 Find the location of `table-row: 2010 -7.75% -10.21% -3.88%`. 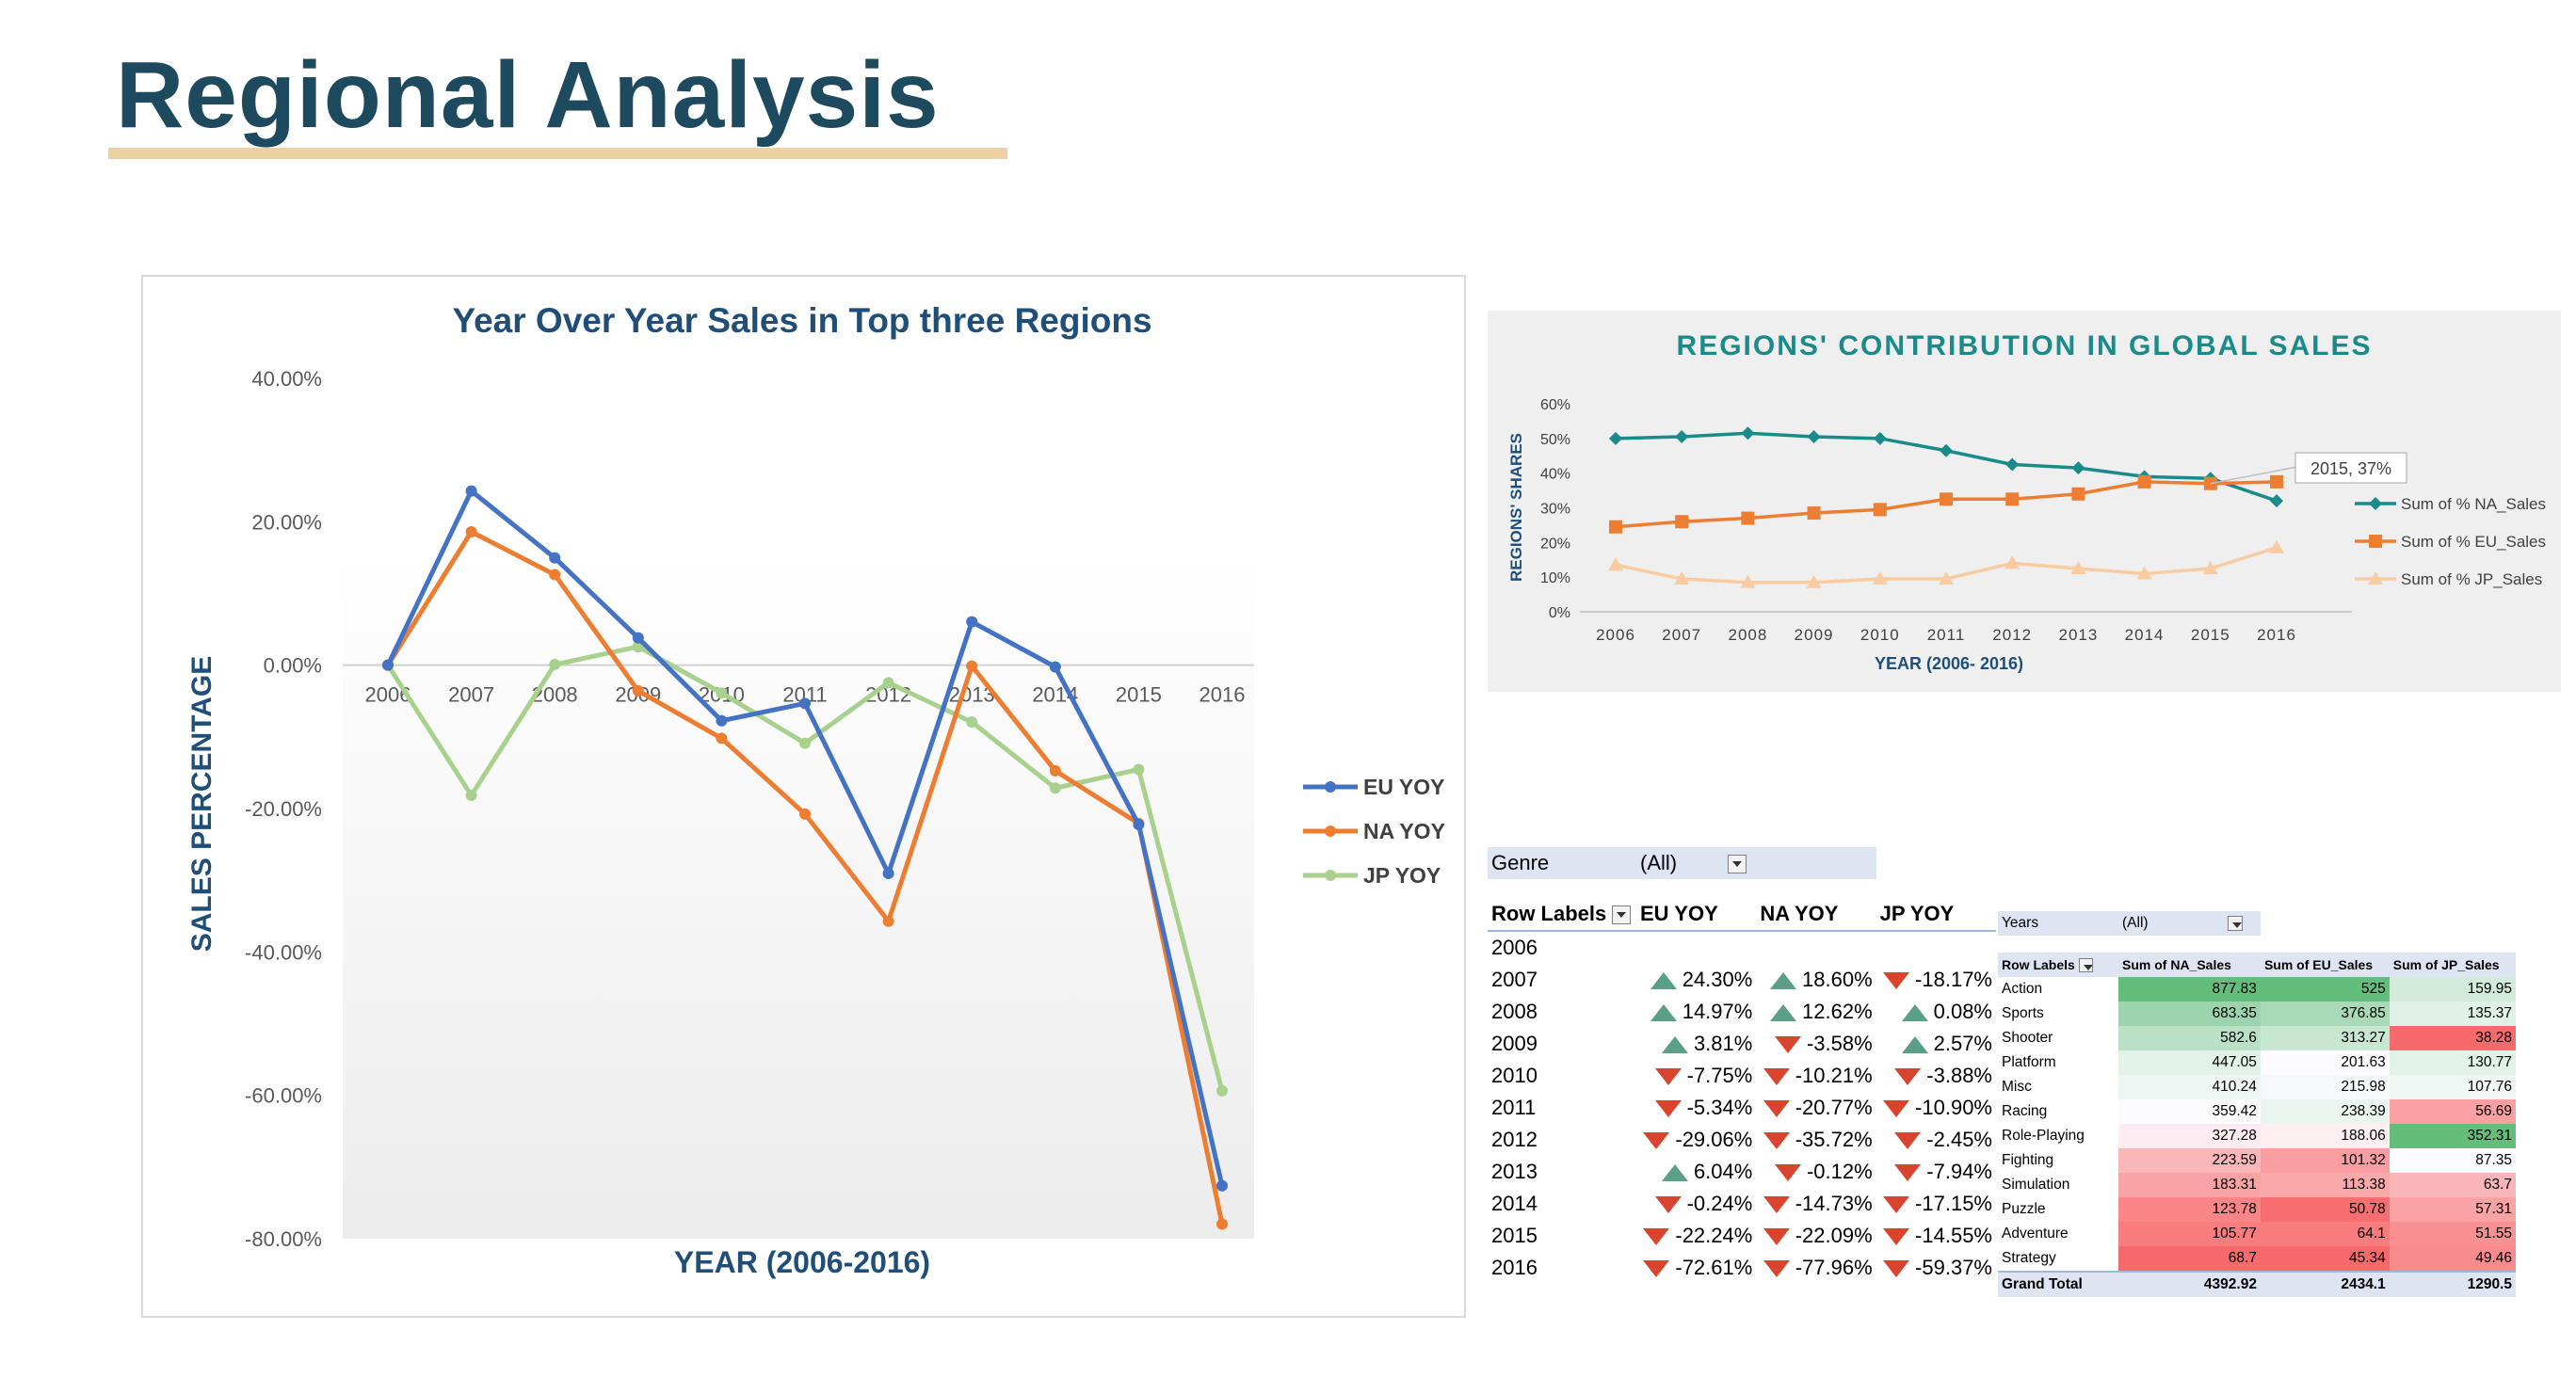

table-row: 2010 -7.75% -10.21% -3.88% is located at coordinates (1742, 1076).